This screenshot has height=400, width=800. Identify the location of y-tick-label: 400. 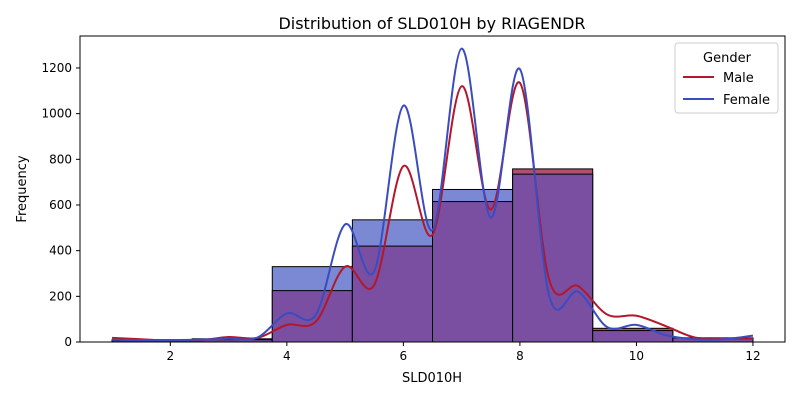
(60, 251).